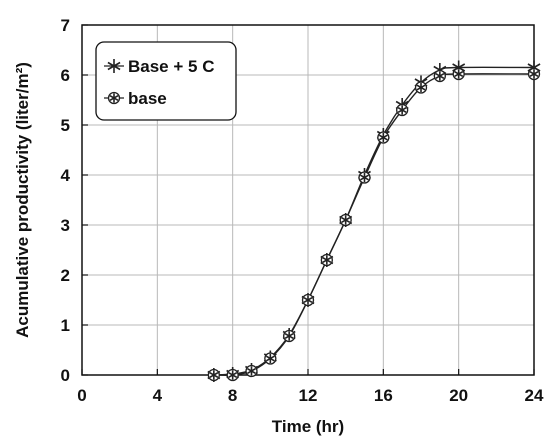 This screenshot has height=443, width=550. Describe the element at coordinates (458, 395) in the screenshot. I see `x-tick-label: 20` at that location.